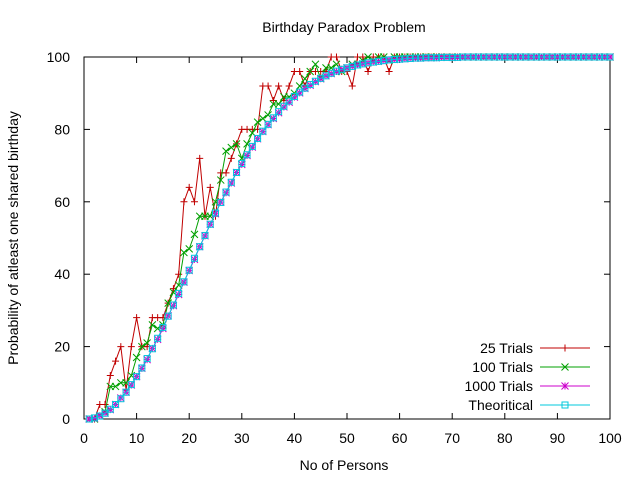  Describe the element at coordinates (506, 348) in the screenshot. I see `legend-label: 25 Trials` at that location.